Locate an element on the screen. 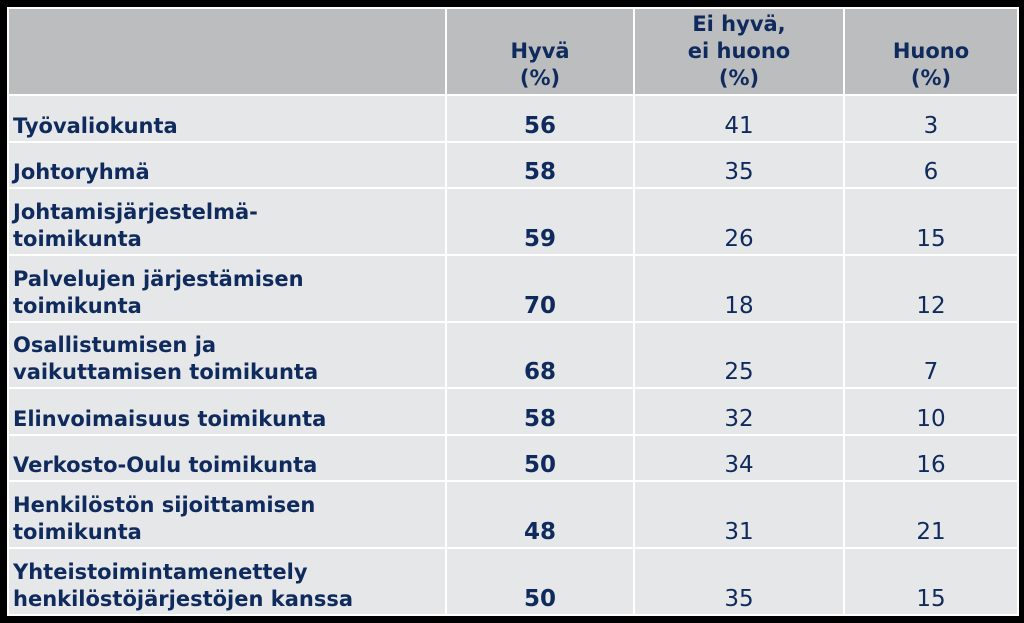  row-label: Palvelujen järjestämisen toimikunta is located at coordinates (227, 288).